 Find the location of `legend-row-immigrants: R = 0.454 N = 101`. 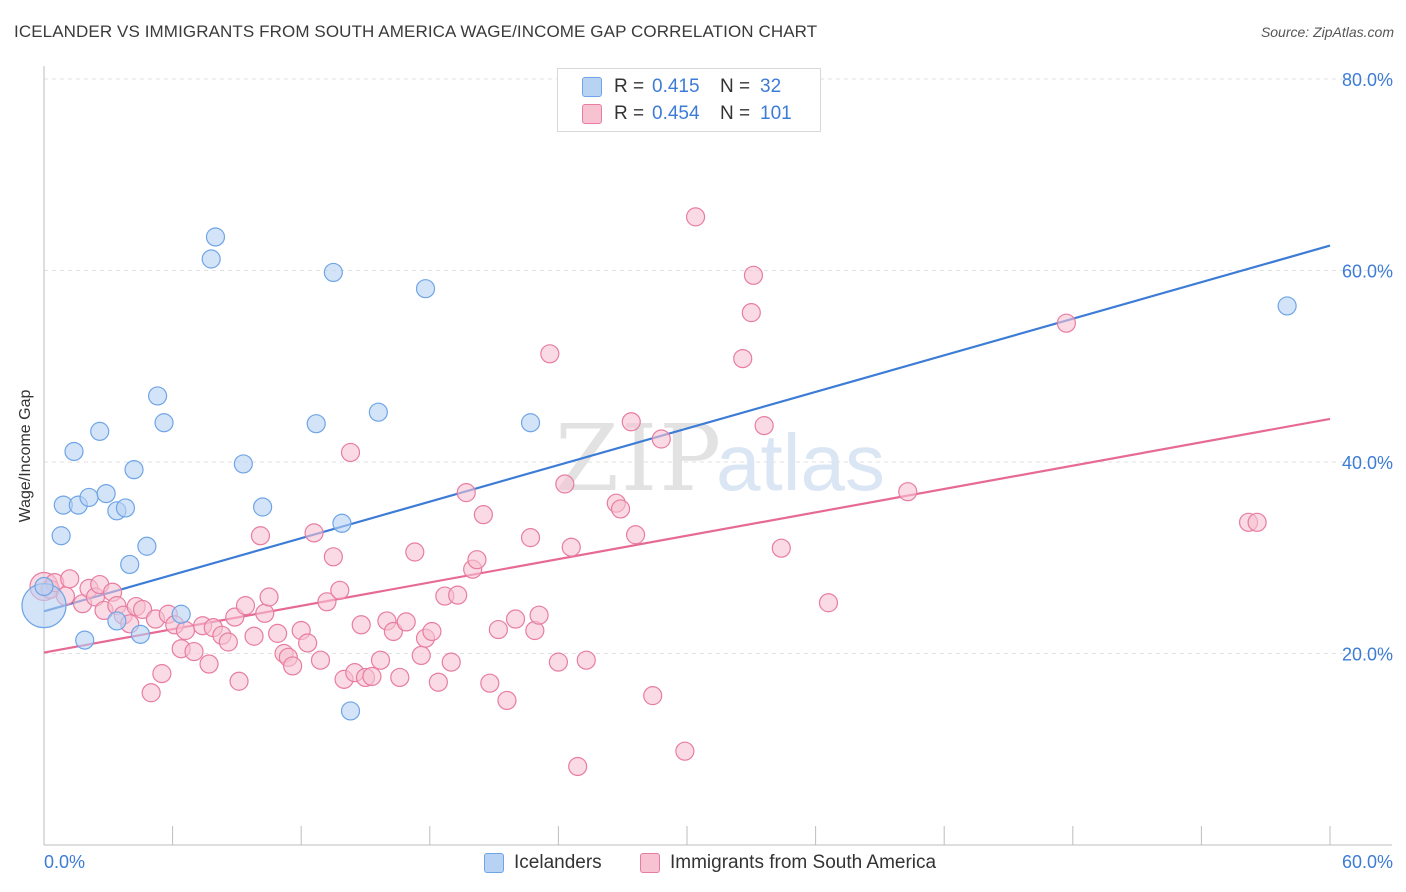

legend-row-immigrants: R = 0.454 N = 101 is located at coordinates (687, 114).